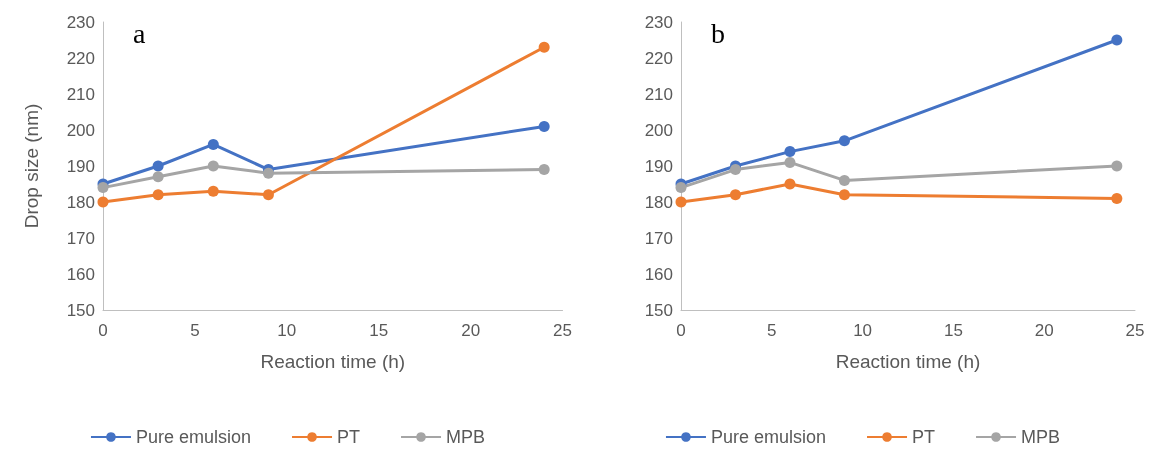 The width and height of the screenshot is (1150, 459). Describe the element at coordinates (718, 33) in the screenshot. I see `chart-title: b` at that location.